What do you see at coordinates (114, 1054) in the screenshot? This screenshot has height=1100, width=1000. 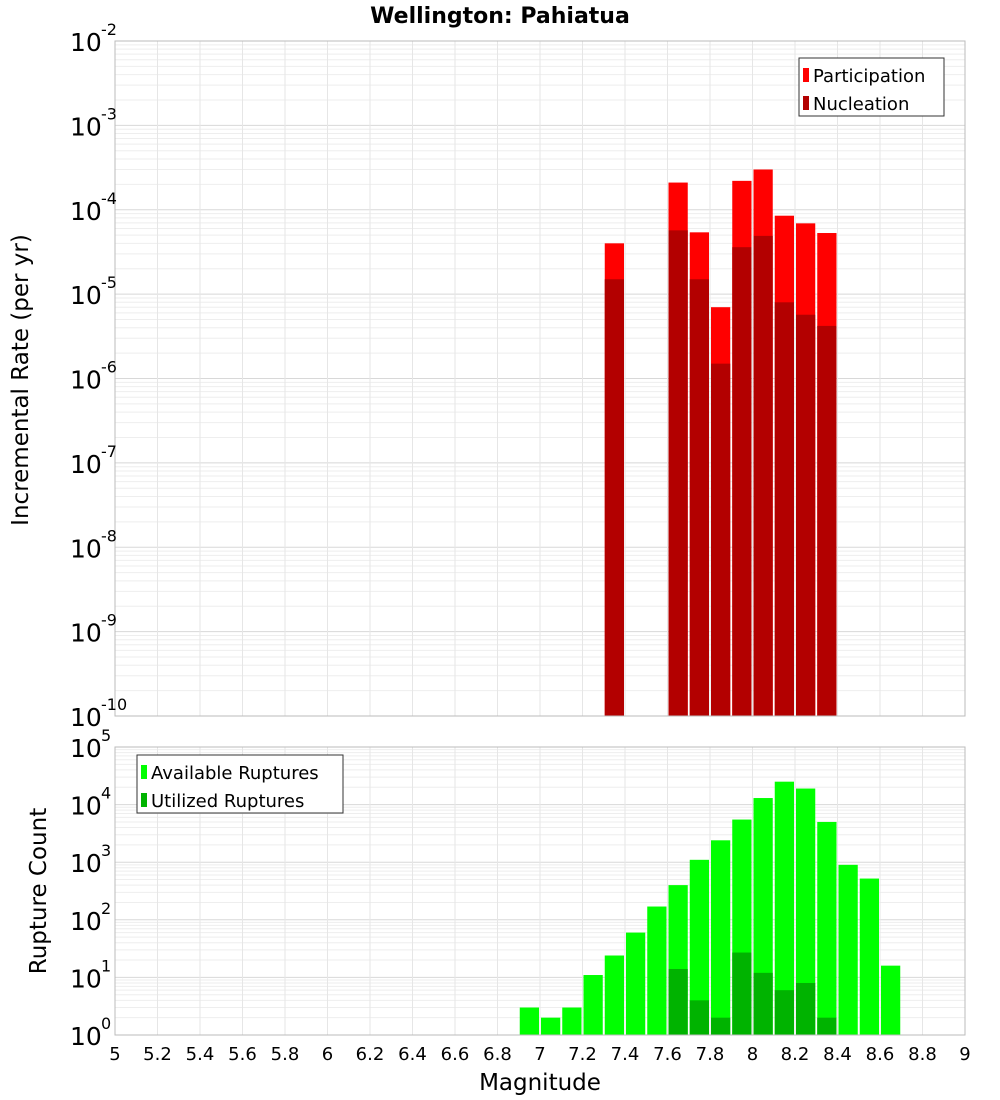 I see `x-tick-label: 5` at bounding box center [114, 1054].